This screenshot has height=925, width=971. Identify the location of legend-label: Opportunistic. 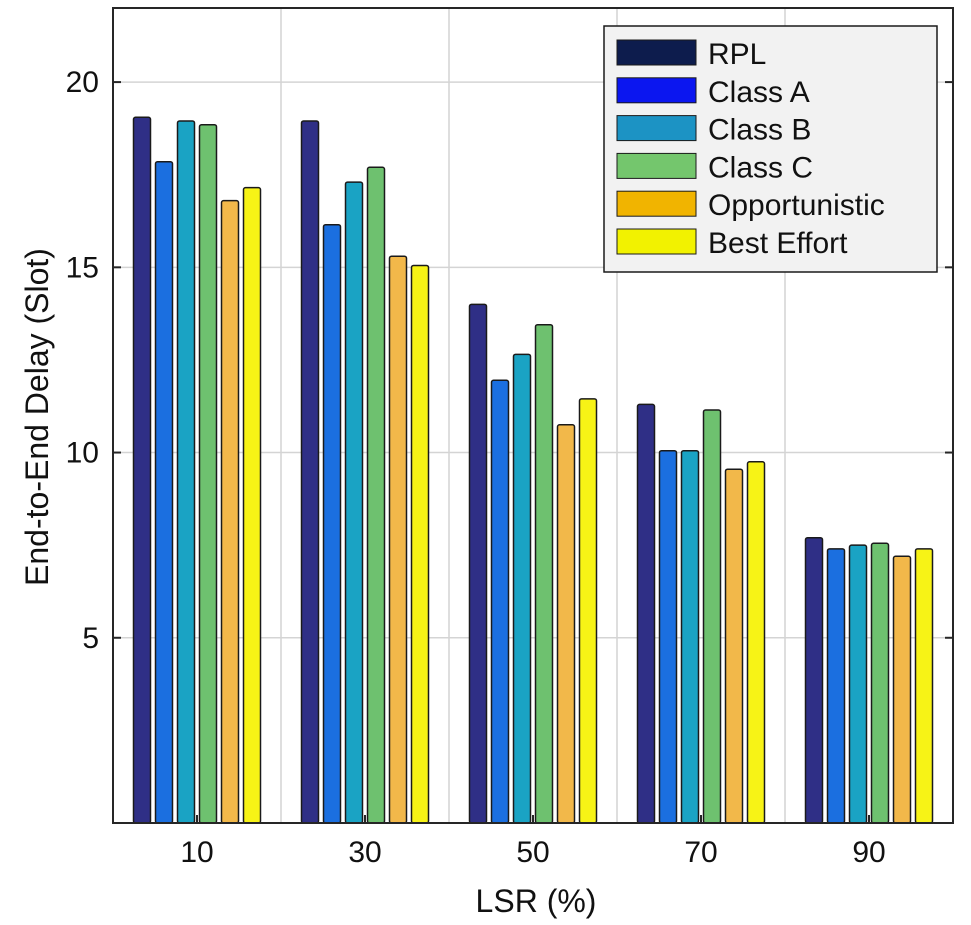
(796, 205).